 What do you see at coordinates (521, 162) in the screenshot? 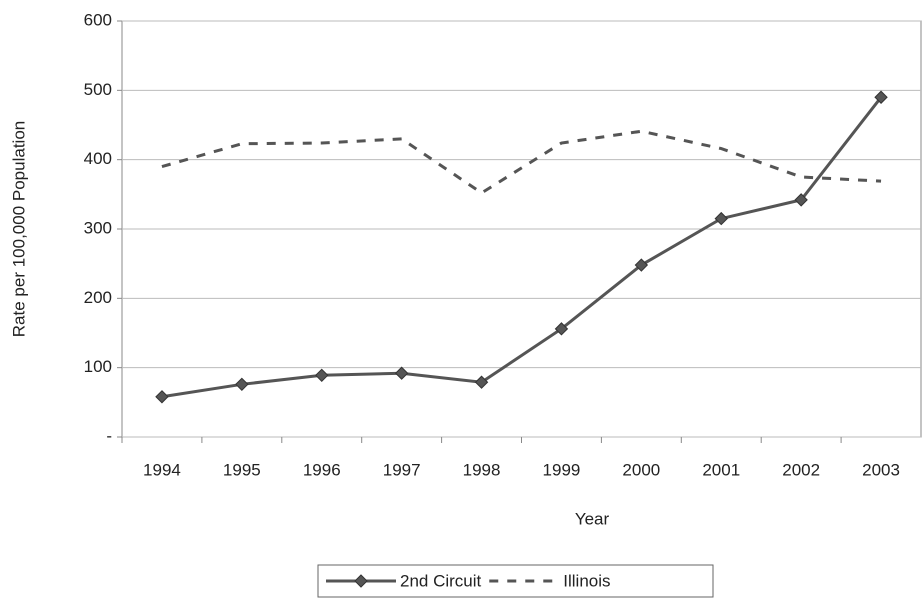
I see `series-line` at bounding box center [521, 162].